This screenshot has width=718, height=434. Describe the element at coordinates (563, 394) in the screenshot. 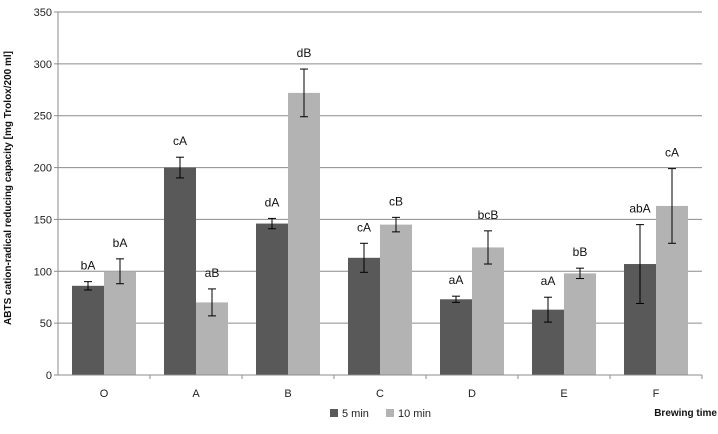

I see `x-tick-label: E` at that location.